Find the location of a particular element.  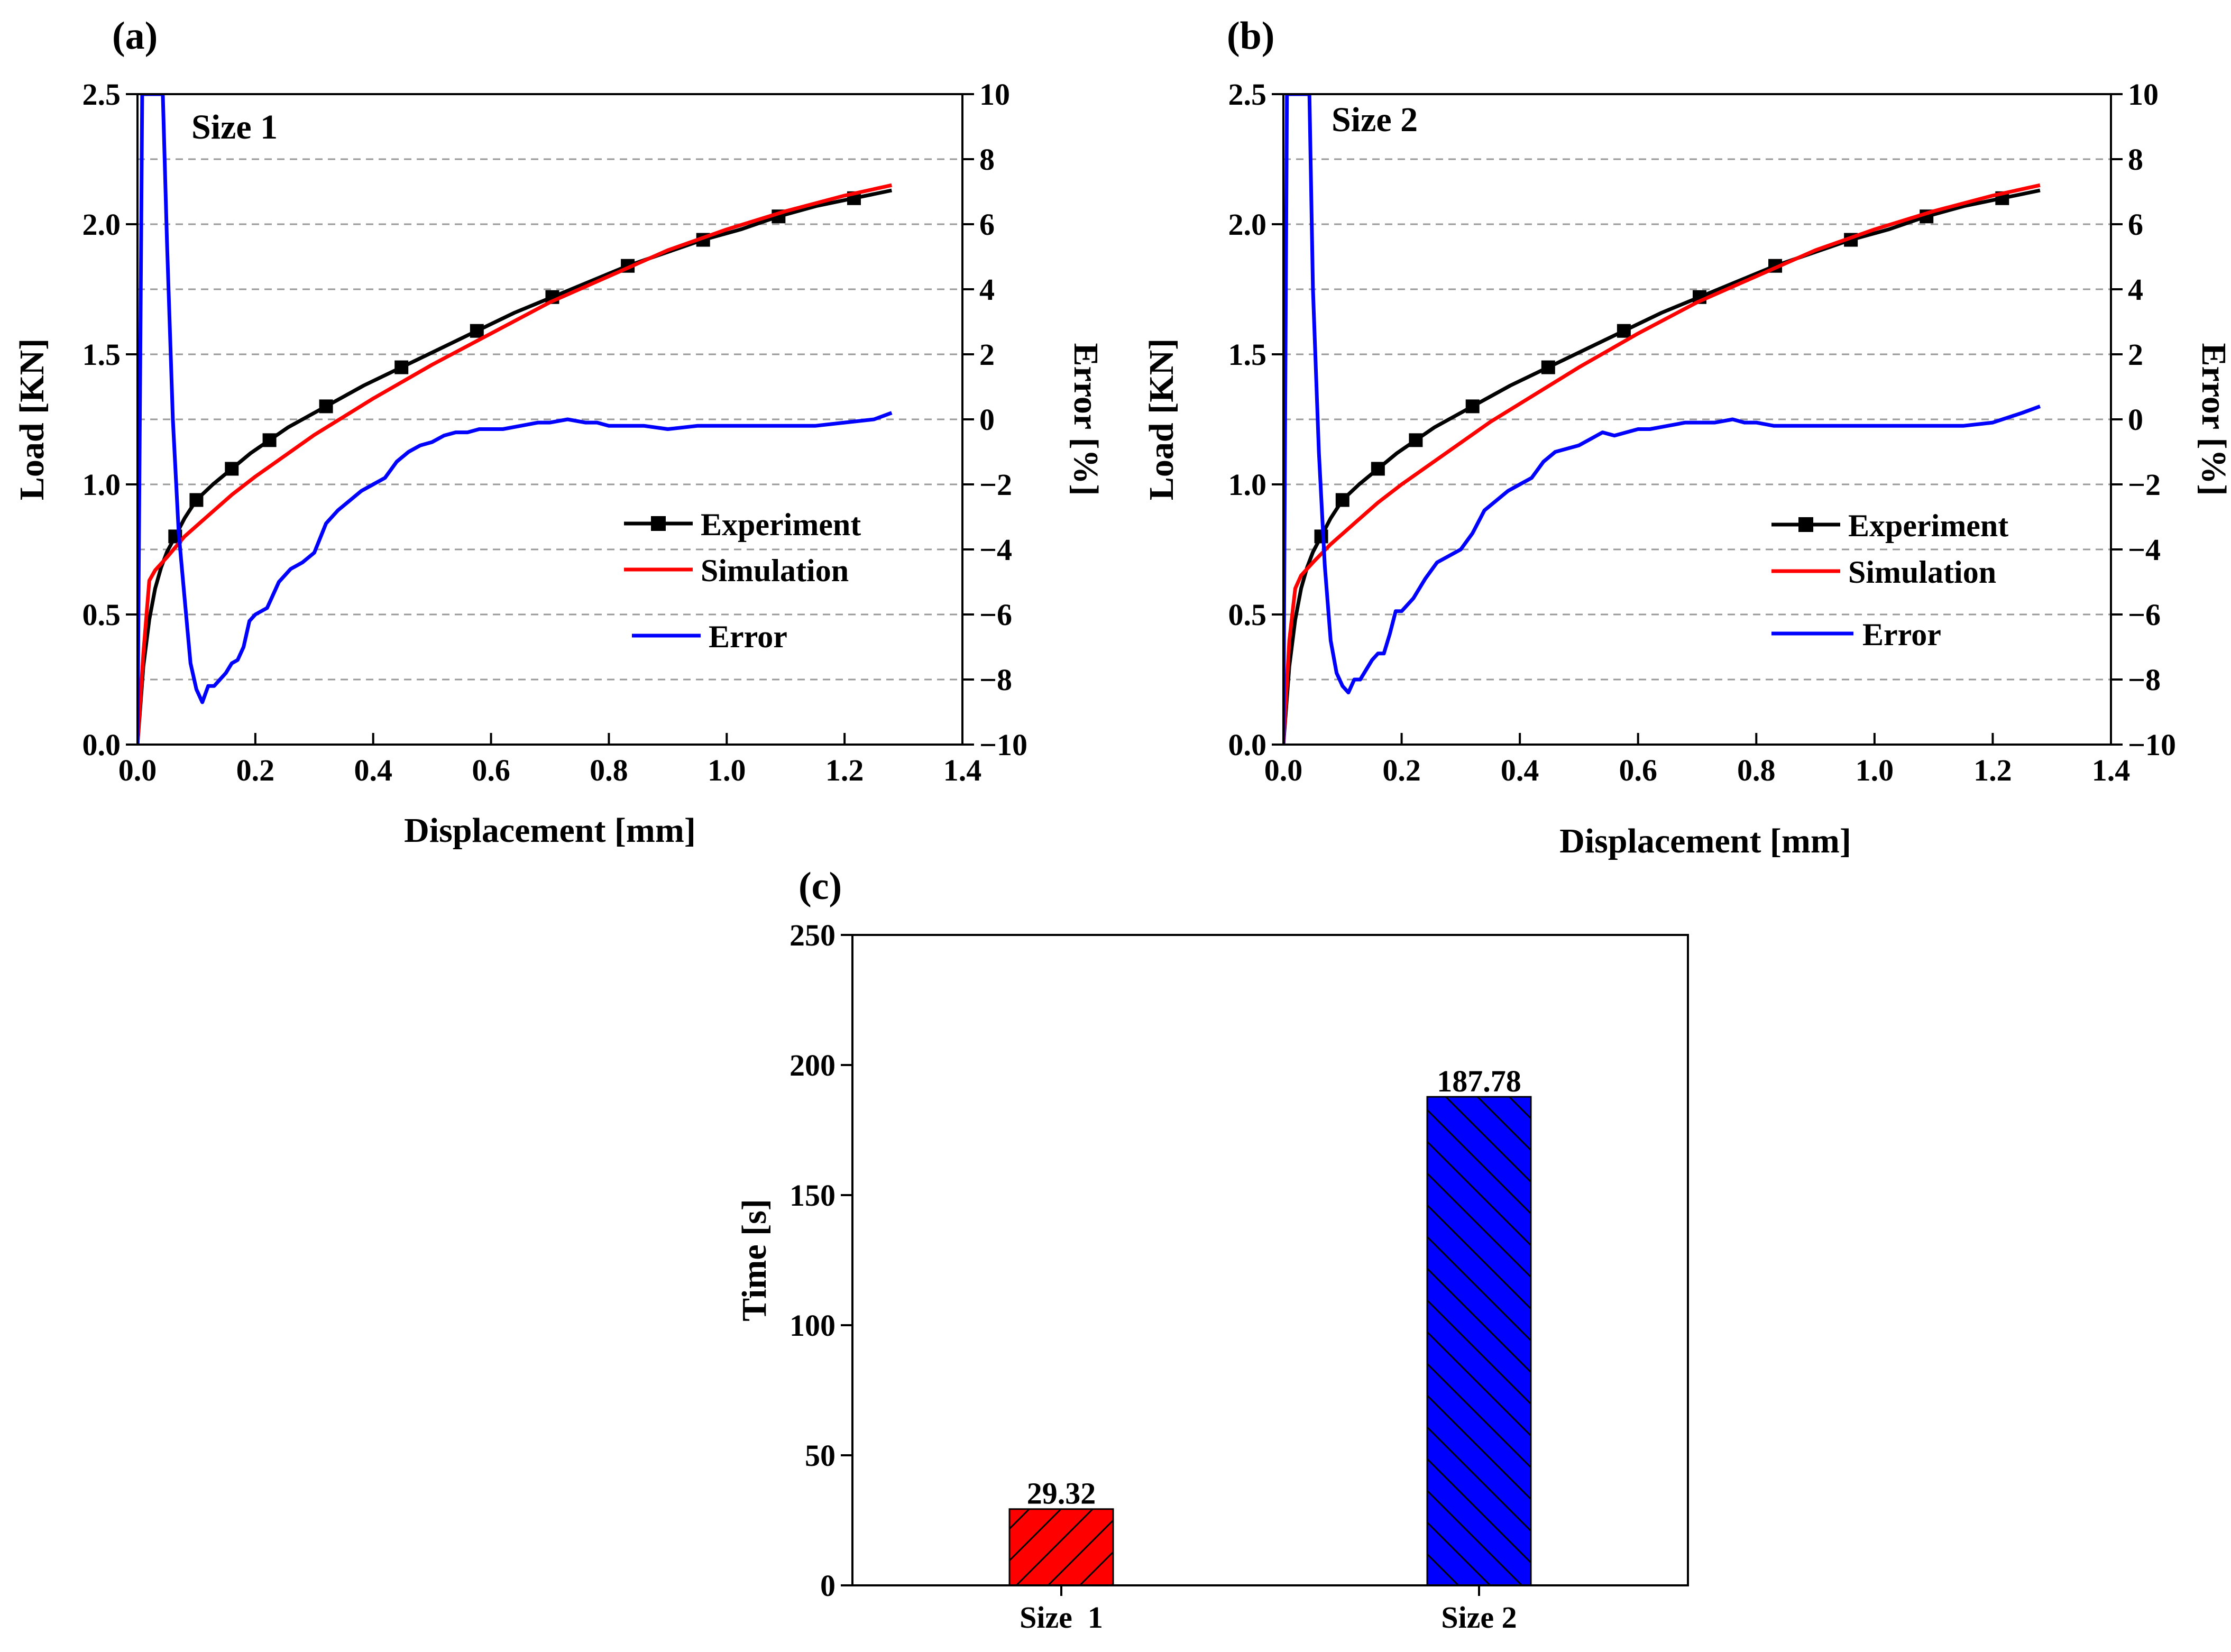

panel-b-y-ticks: 0.0 0.5 1.0 1.5 2.0 2.5 is located at coordinates (1255, 419).